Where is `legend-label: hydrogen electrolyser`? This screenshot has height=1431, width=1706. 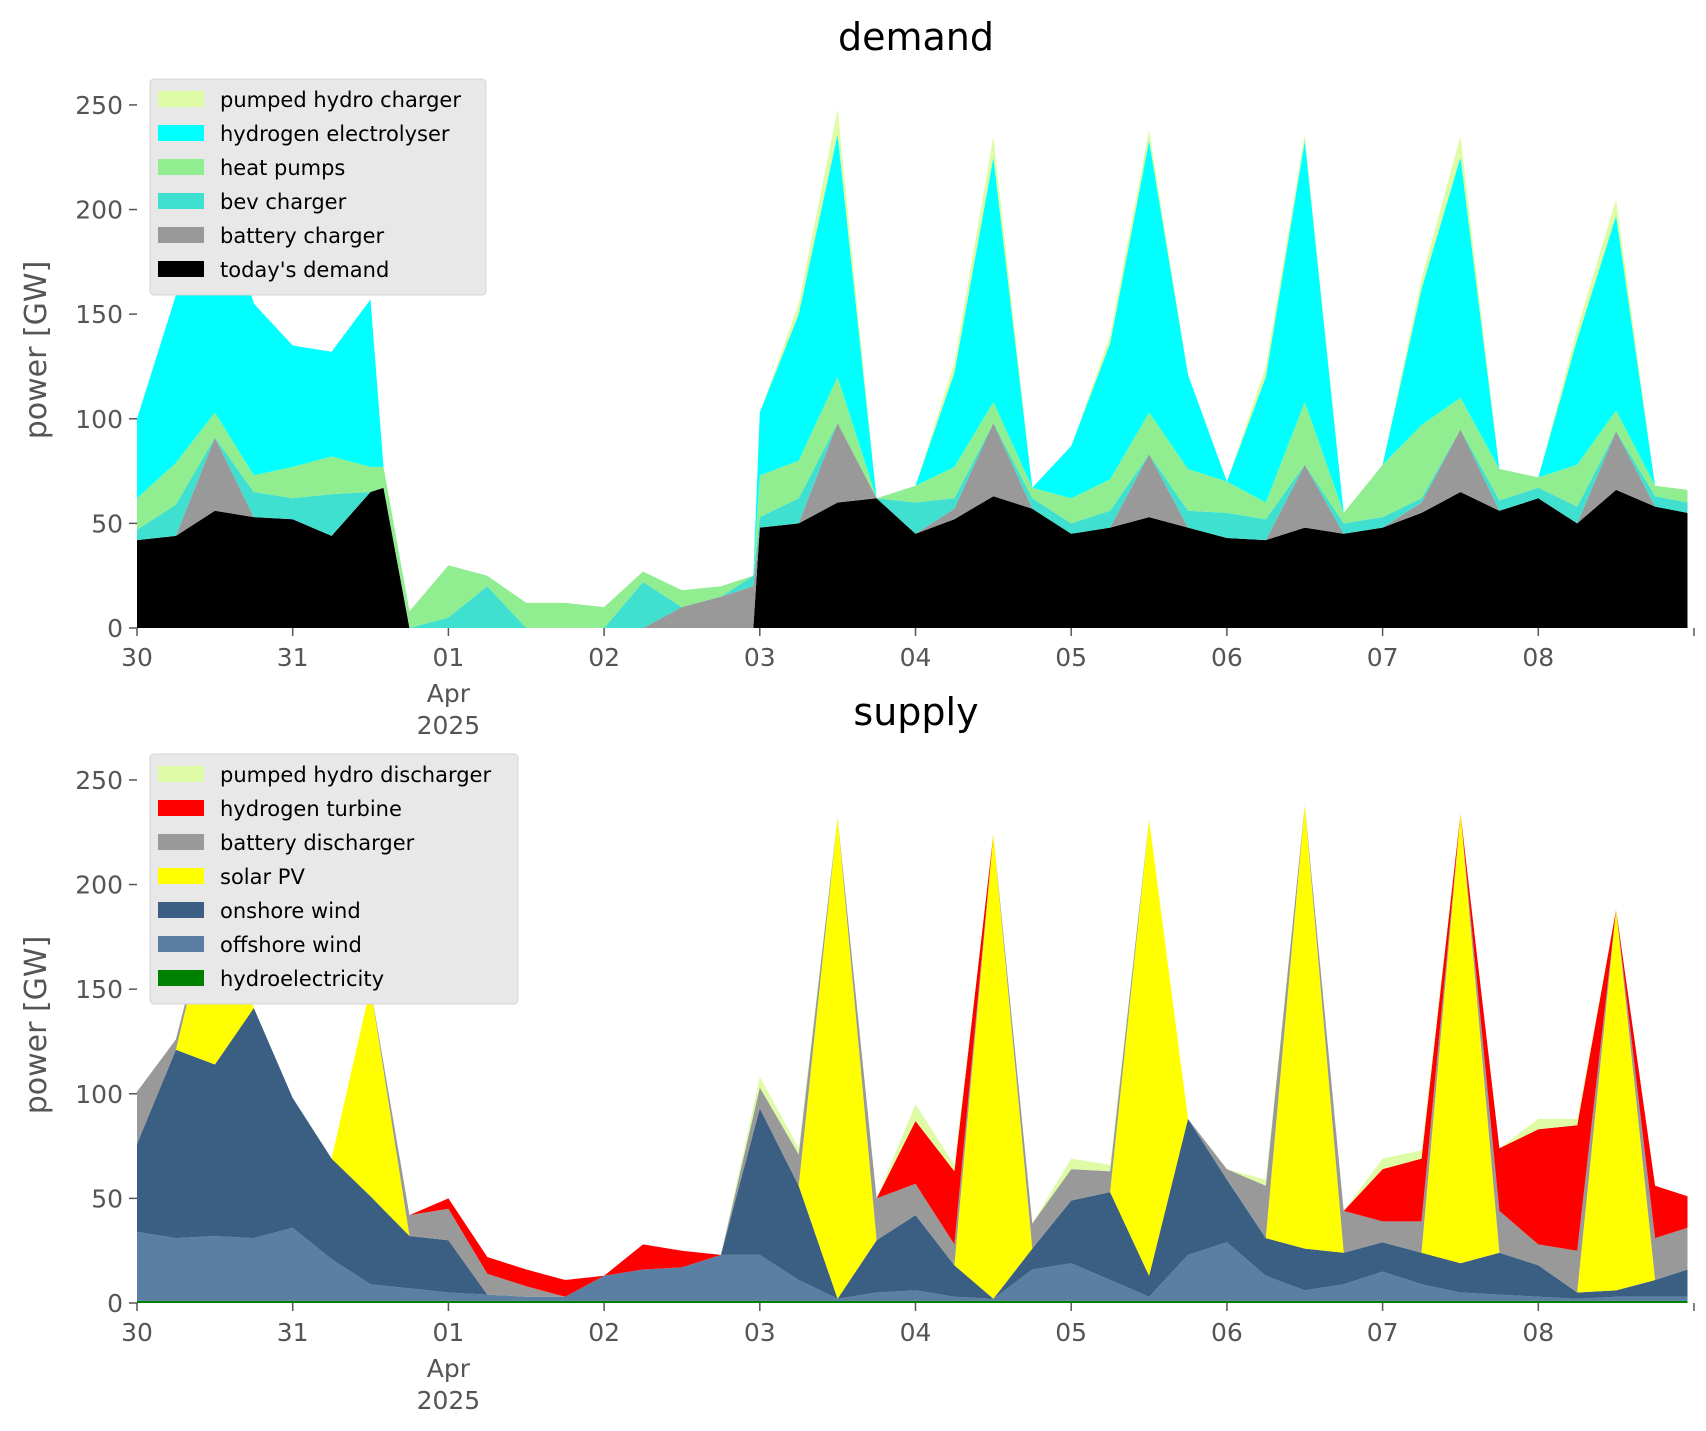
legend-label: hydrogen electrolyser is located at coordinates (335, 134).